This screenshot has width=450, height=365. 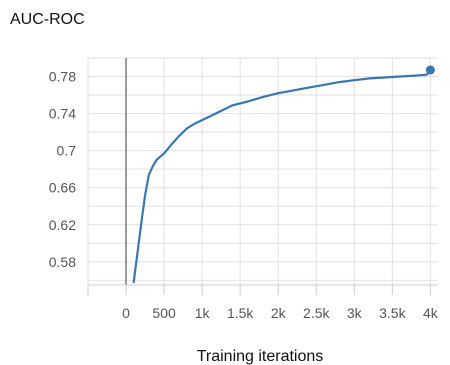 What do you see at coordinates (62, 188) in the screenshot?
I see `y-tick-label: 0.66` at bounding box center [62, 188].